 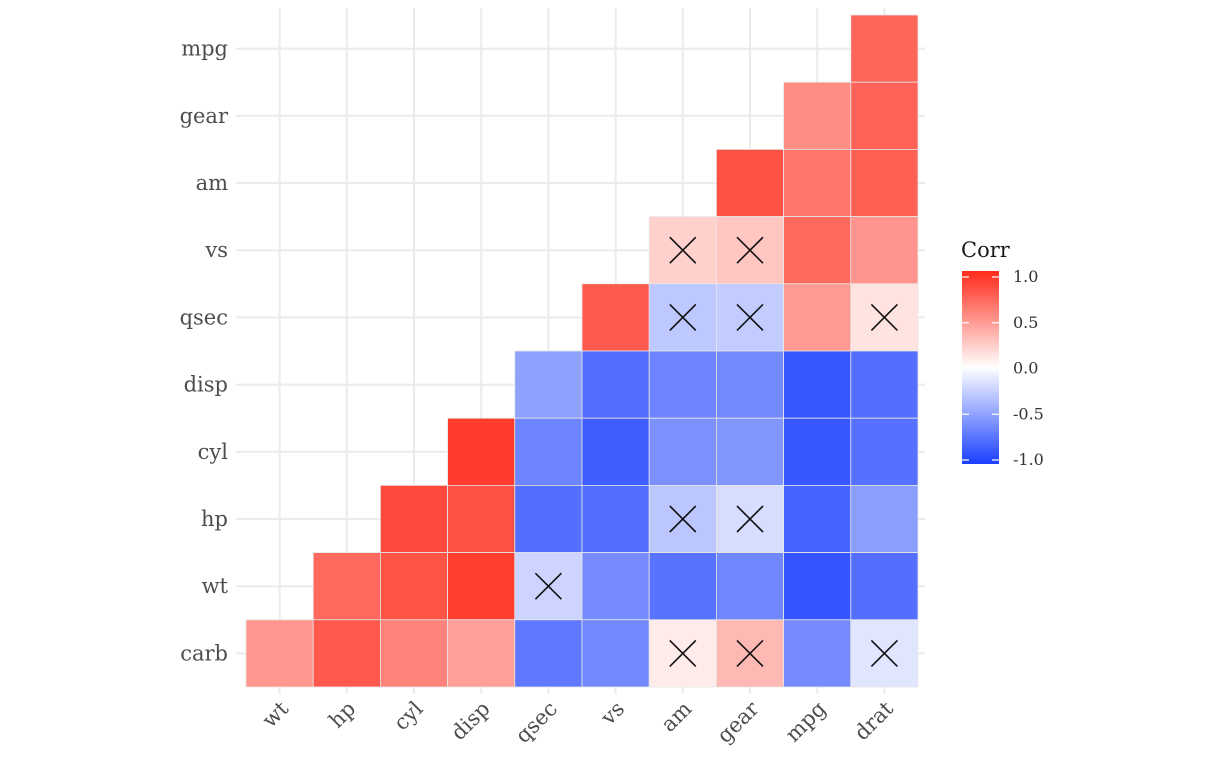 What do you see at coordinates (342, 715) in the screenshot?
I see `x-tick-label-hp: hp` at bounding box center [342, 715].